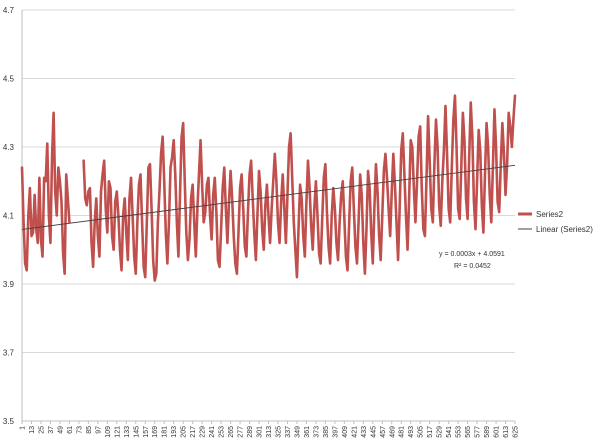 Image resolution: width=600 pixels, height=442 pixels. What do you see at coordinates (165, 432) in the screenshot?
I see `x-tick-label: 181` at bounding box center [165, 432].